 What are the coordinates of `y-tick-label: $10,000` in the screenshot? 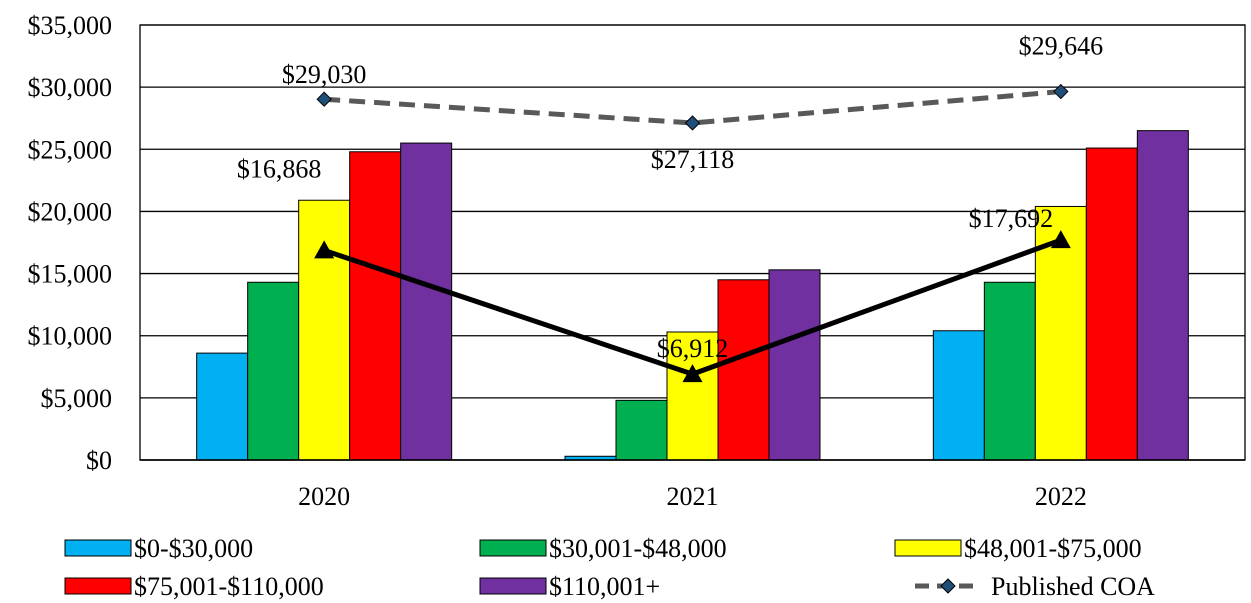 It's located at (70, 336).